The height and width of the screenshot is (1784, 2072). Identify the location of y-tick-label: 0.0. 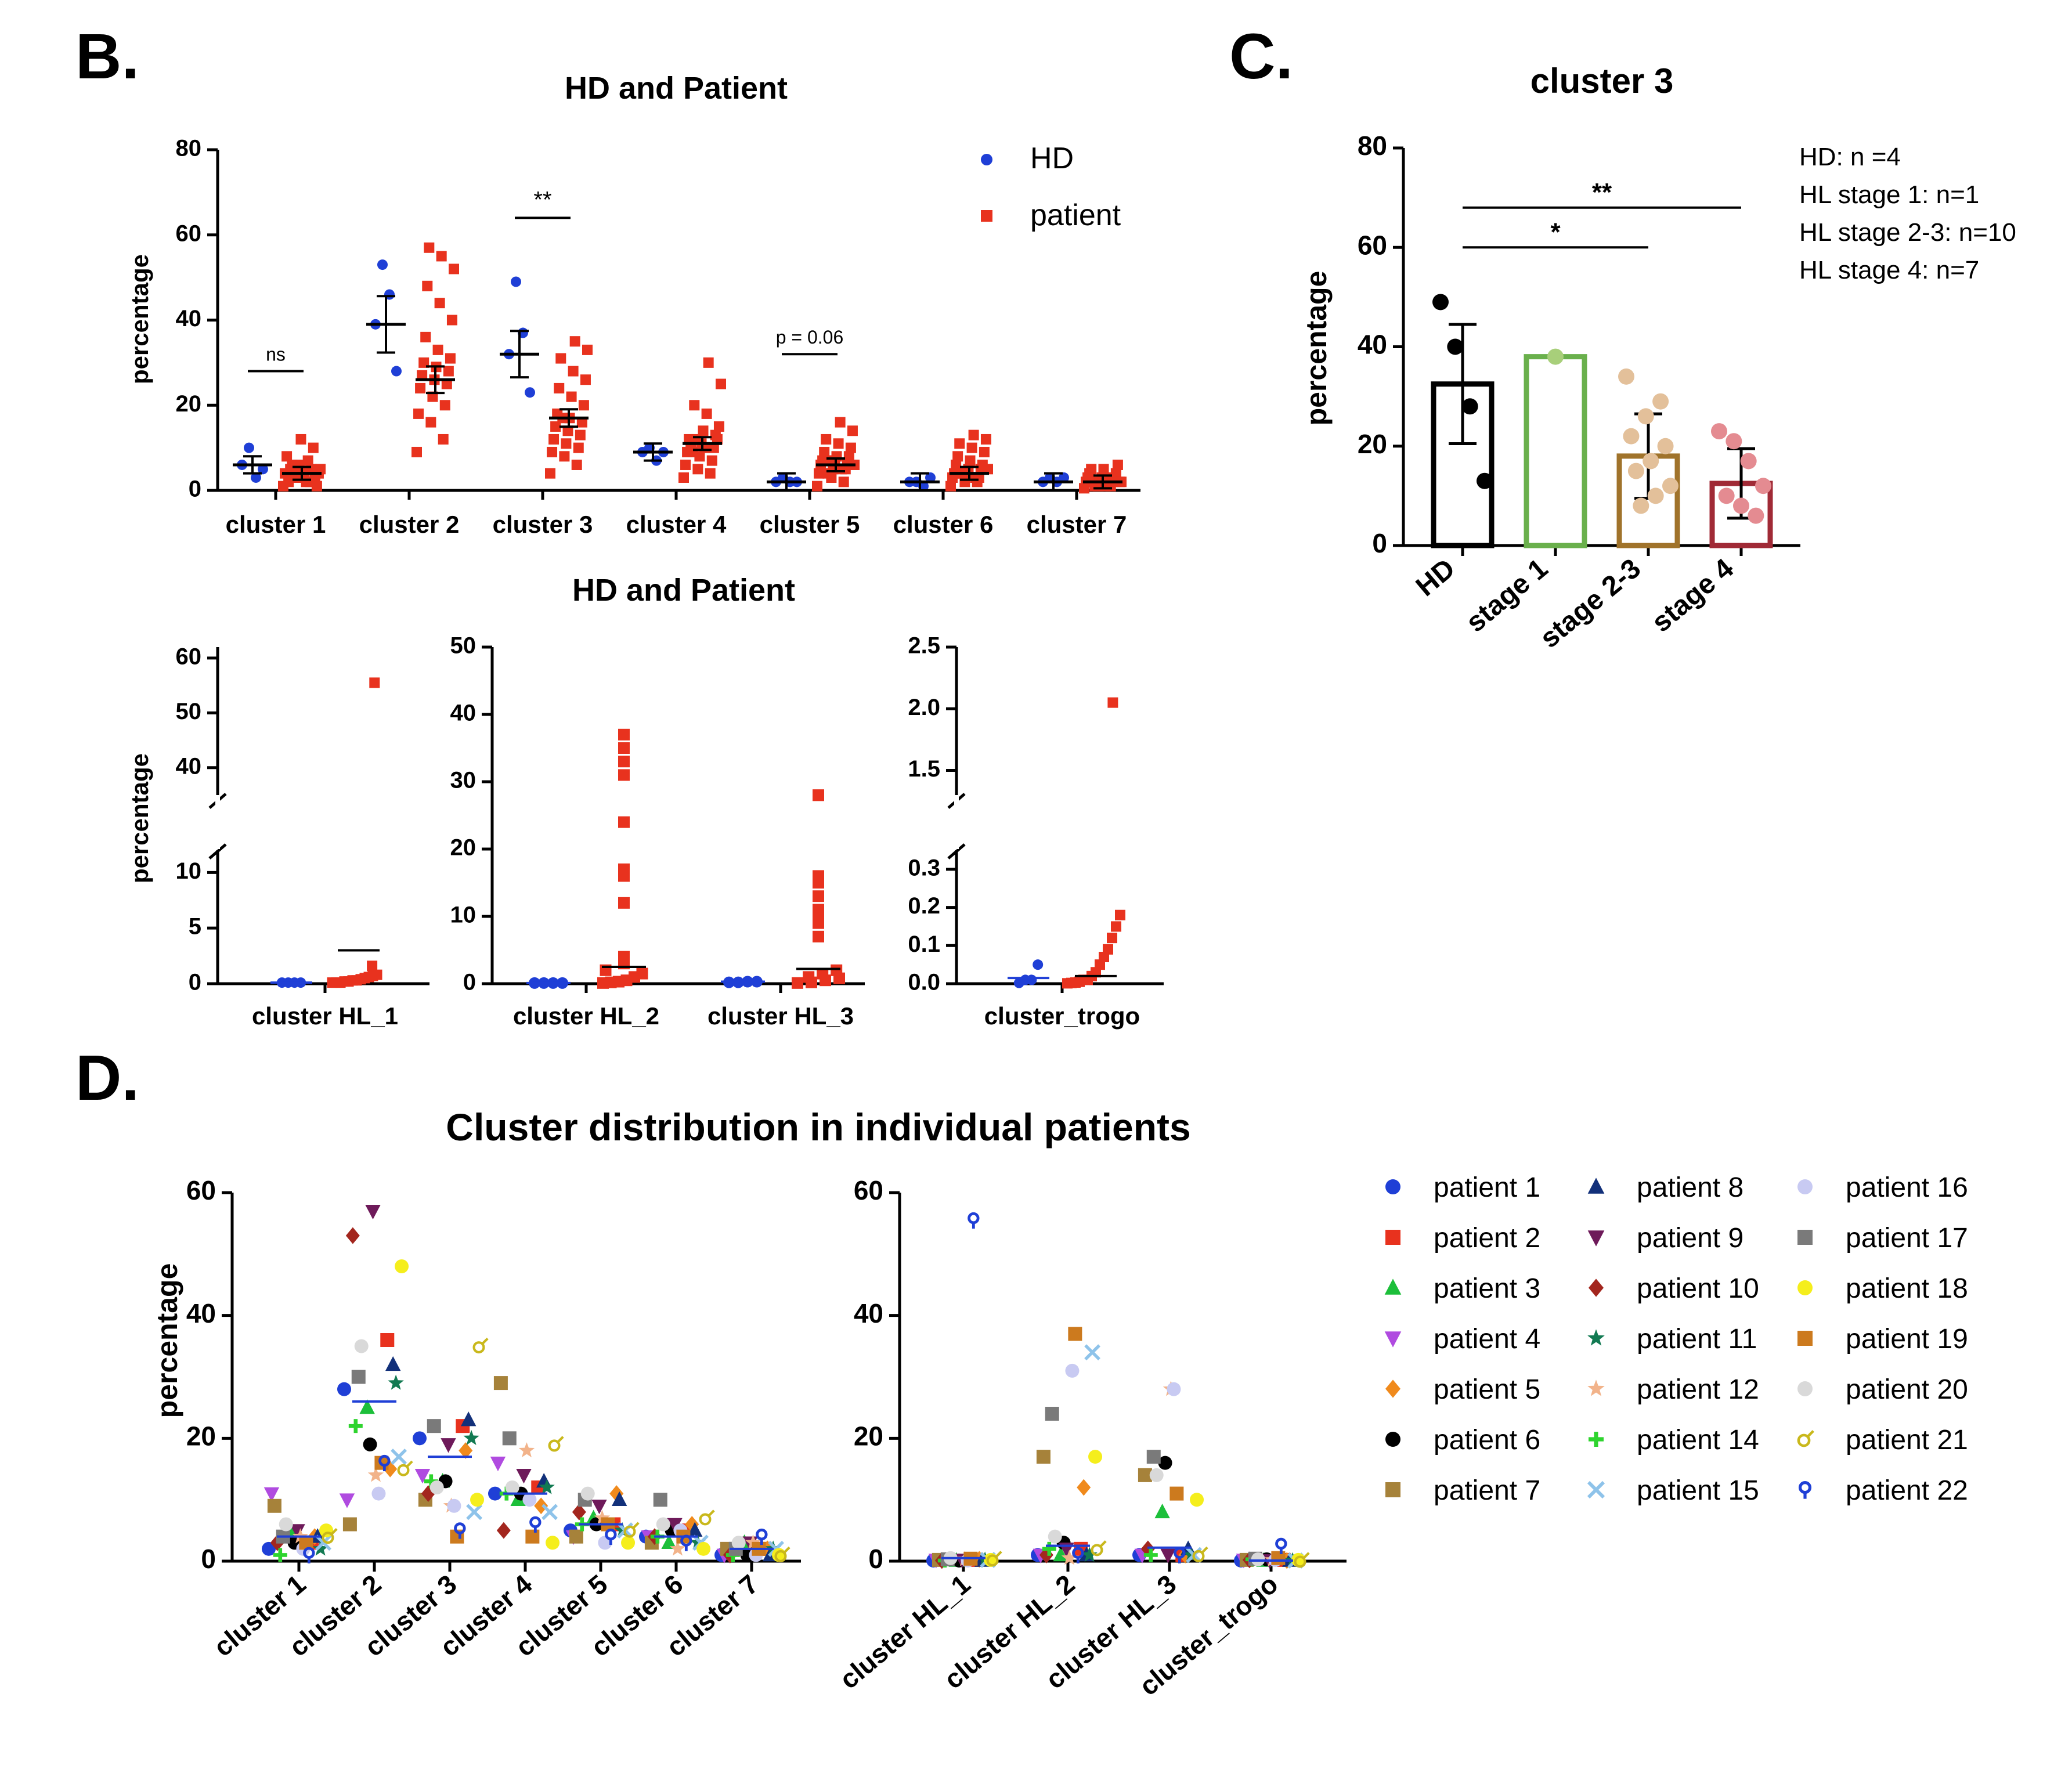
(924, 982).